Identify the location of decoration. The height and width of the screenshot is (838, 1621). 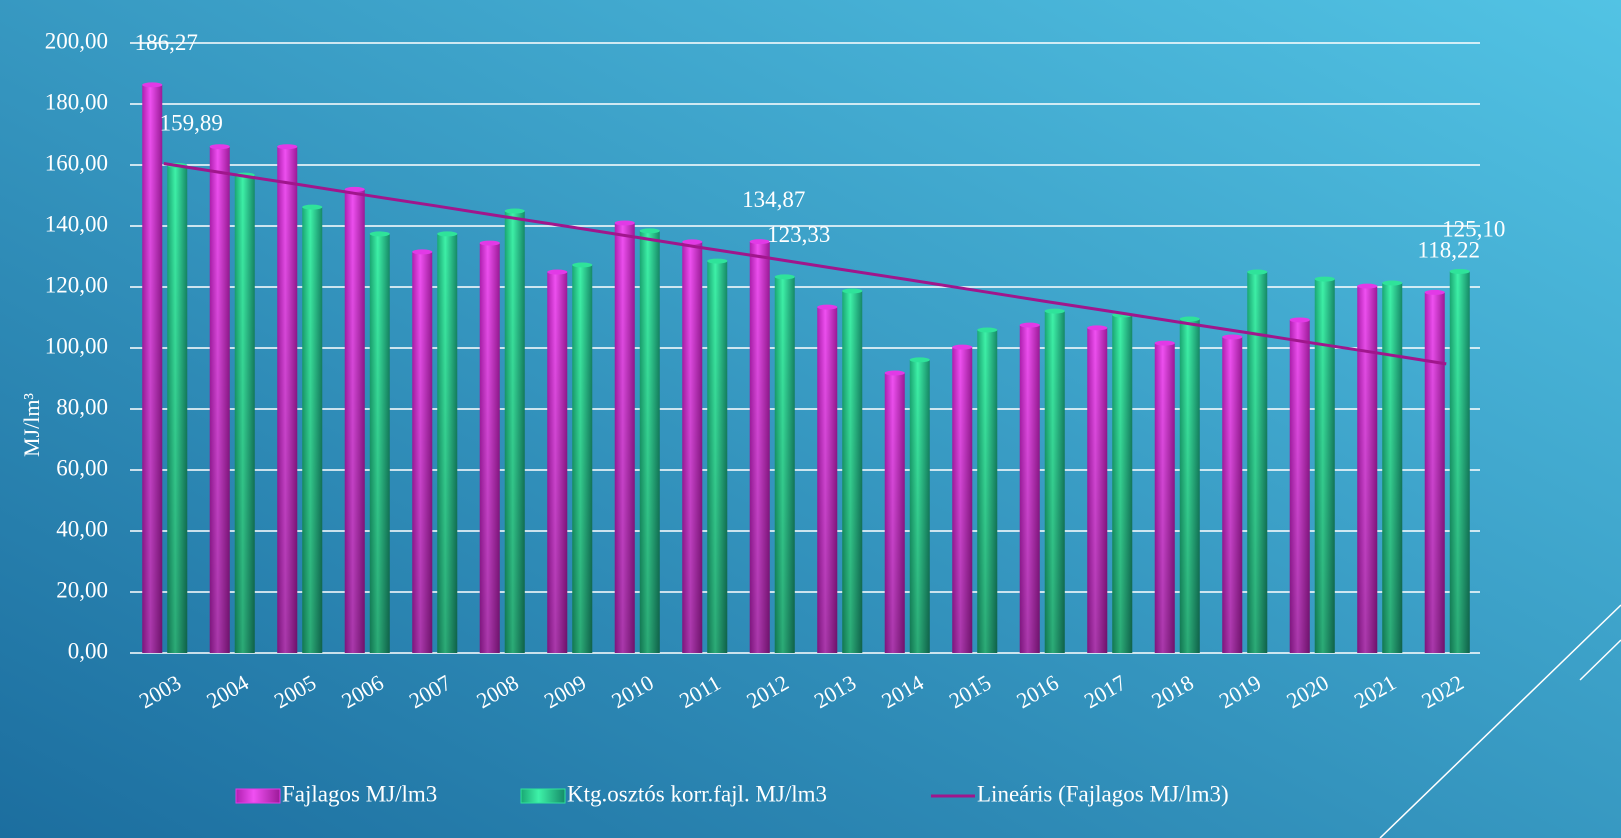
(1600, 660).